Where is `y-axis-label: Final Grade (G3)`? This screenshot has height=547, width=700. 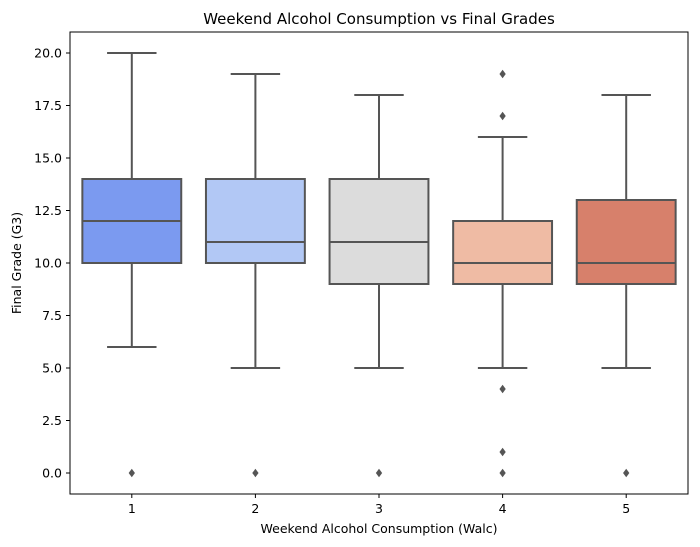
y-axis-label: Final Grade (G3) is located at coordinates (16, 263).